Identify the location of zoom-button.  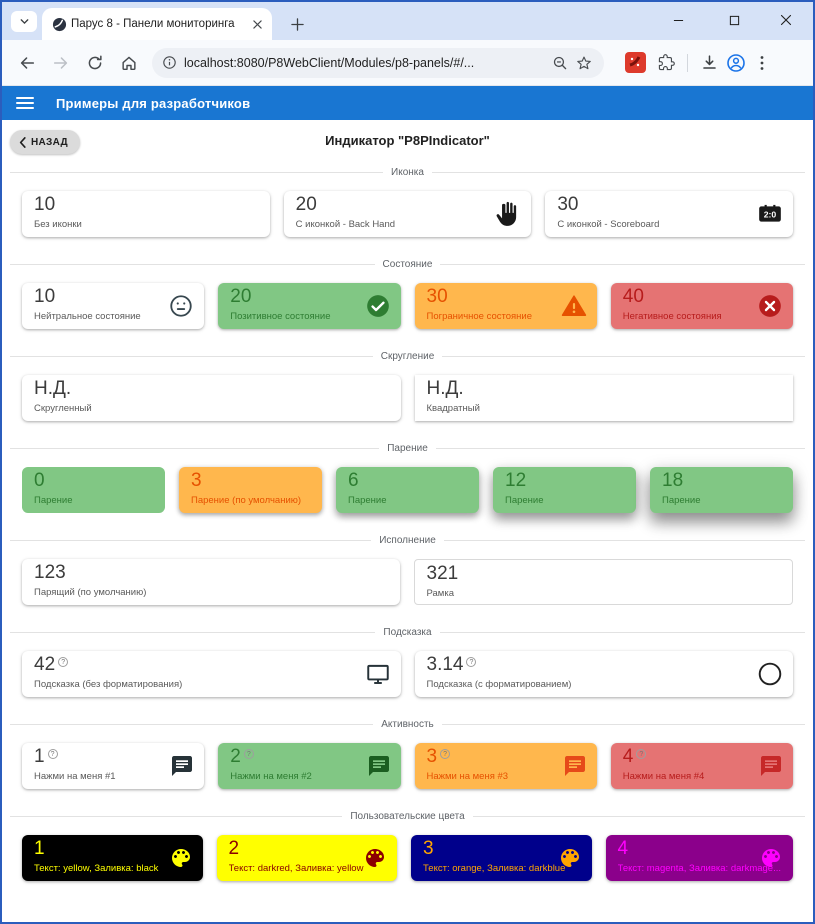
(560, 63).